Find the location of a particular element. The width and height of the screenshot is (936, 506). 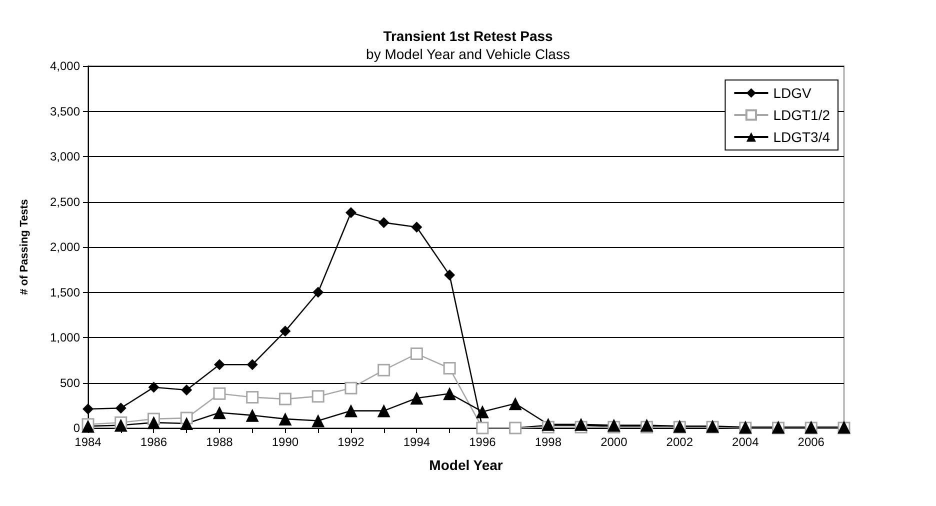

y-tick-label: 1,000 is located at coordinates (65, 337).